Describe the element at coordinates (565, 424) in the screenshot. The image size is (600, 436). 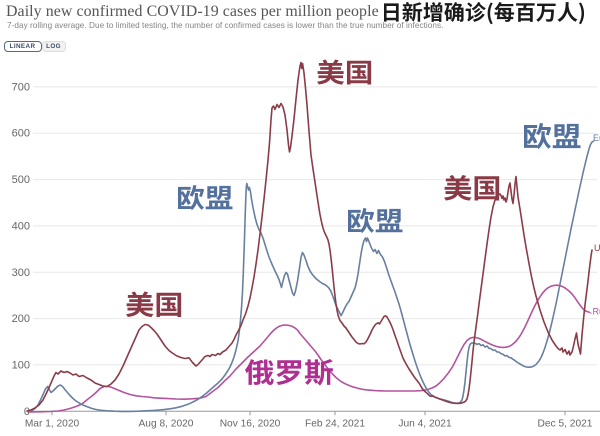
I see `svg-text: Dec 5, 2021` at that location.